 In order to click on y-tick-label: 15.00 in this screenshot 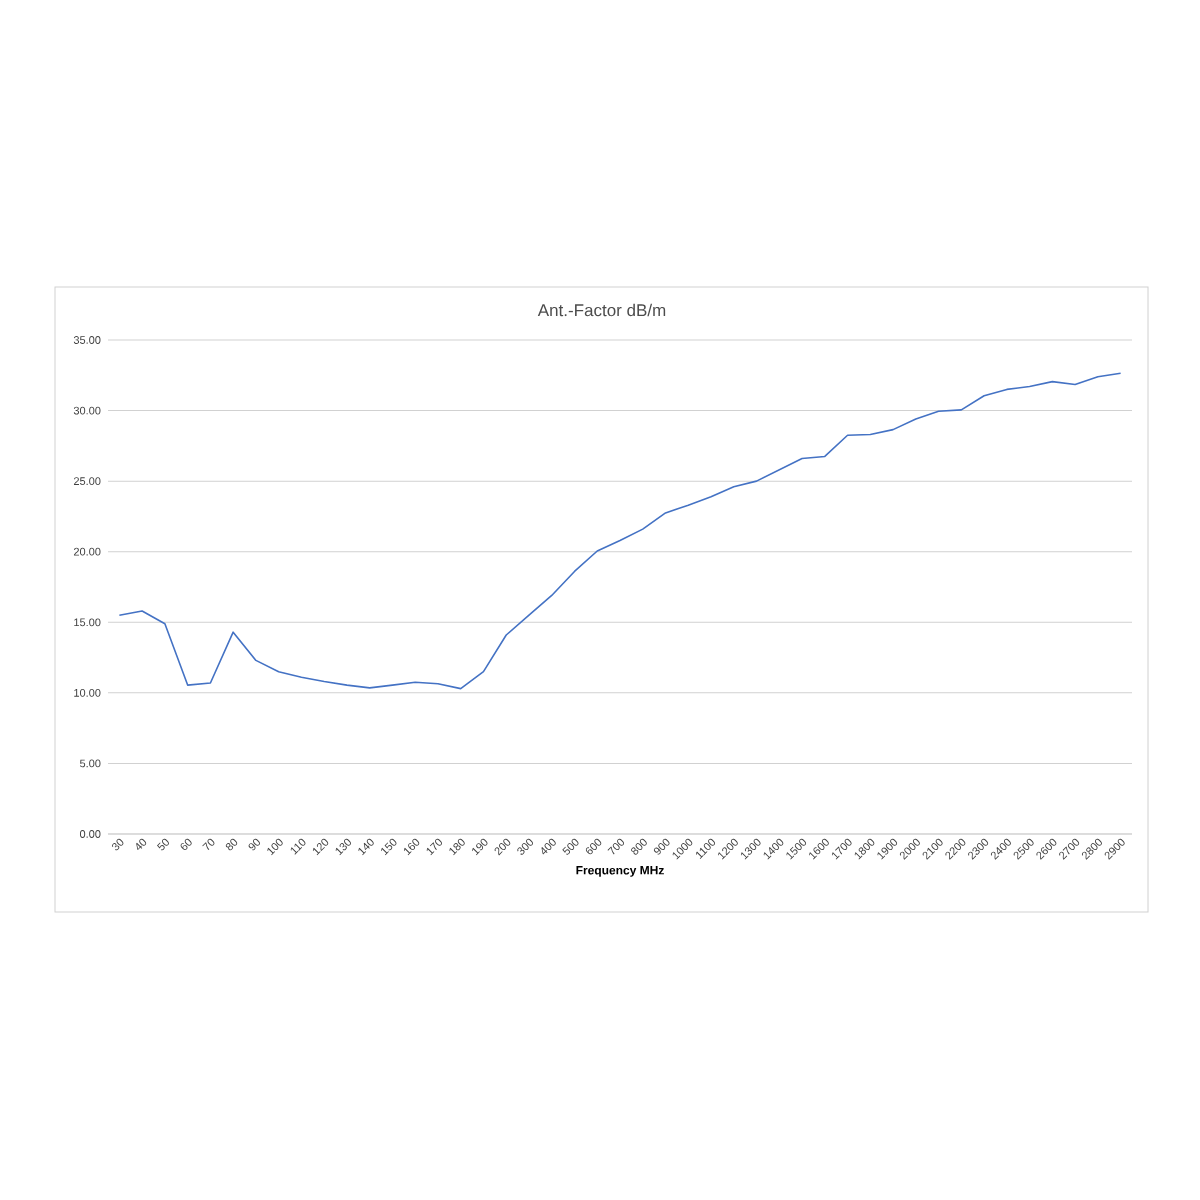, I will do `click(87, 622)`.